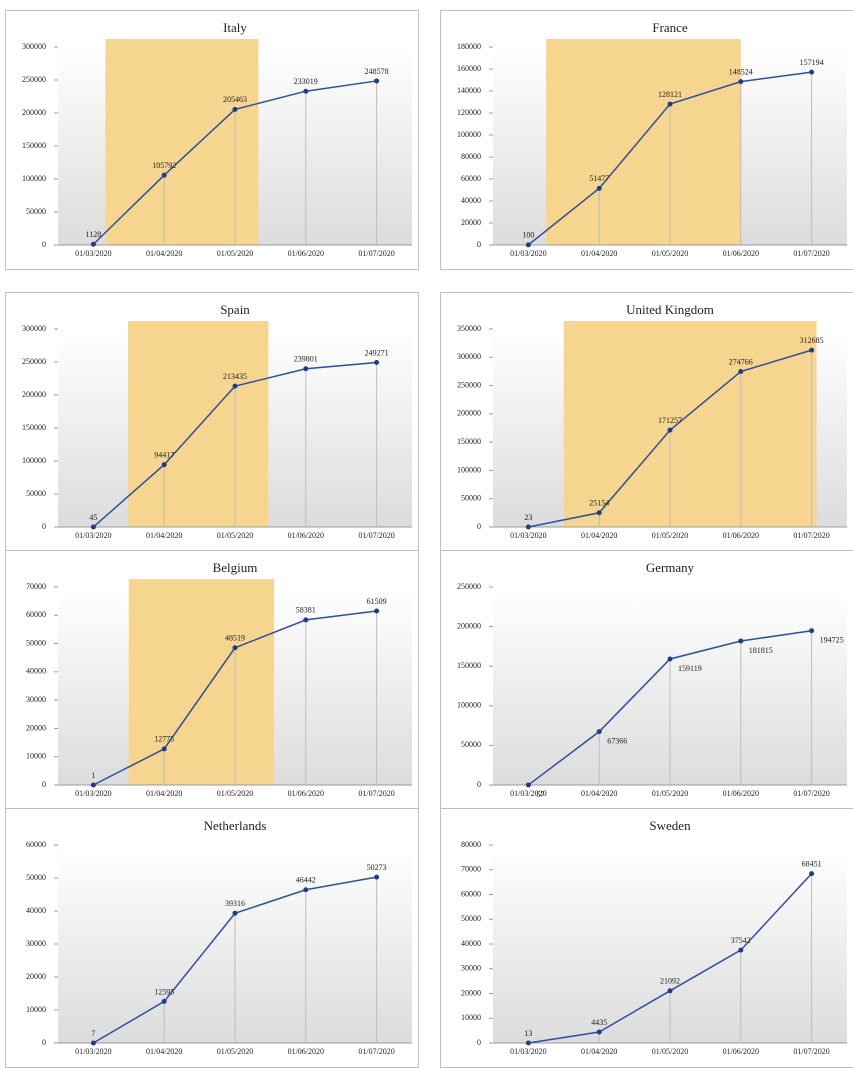 The image size is (853, 1068). Describe the element at coordinates (235, 99) in the screenshot. I see `data-label: 205463` at that location.